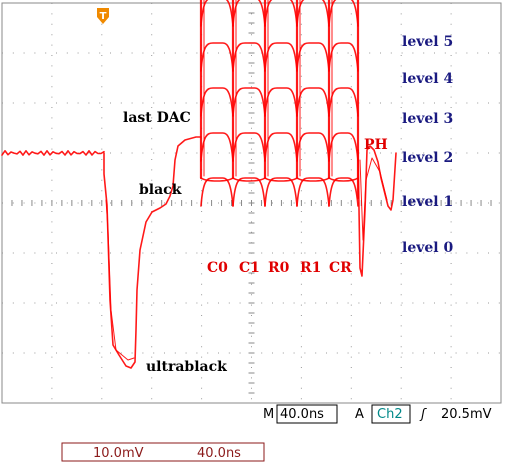 This screenshot has height=462, width=505. Describe the element at coordinates (340, 268) in the screenshot. I see `symbol-label-cr: CR` at that location.